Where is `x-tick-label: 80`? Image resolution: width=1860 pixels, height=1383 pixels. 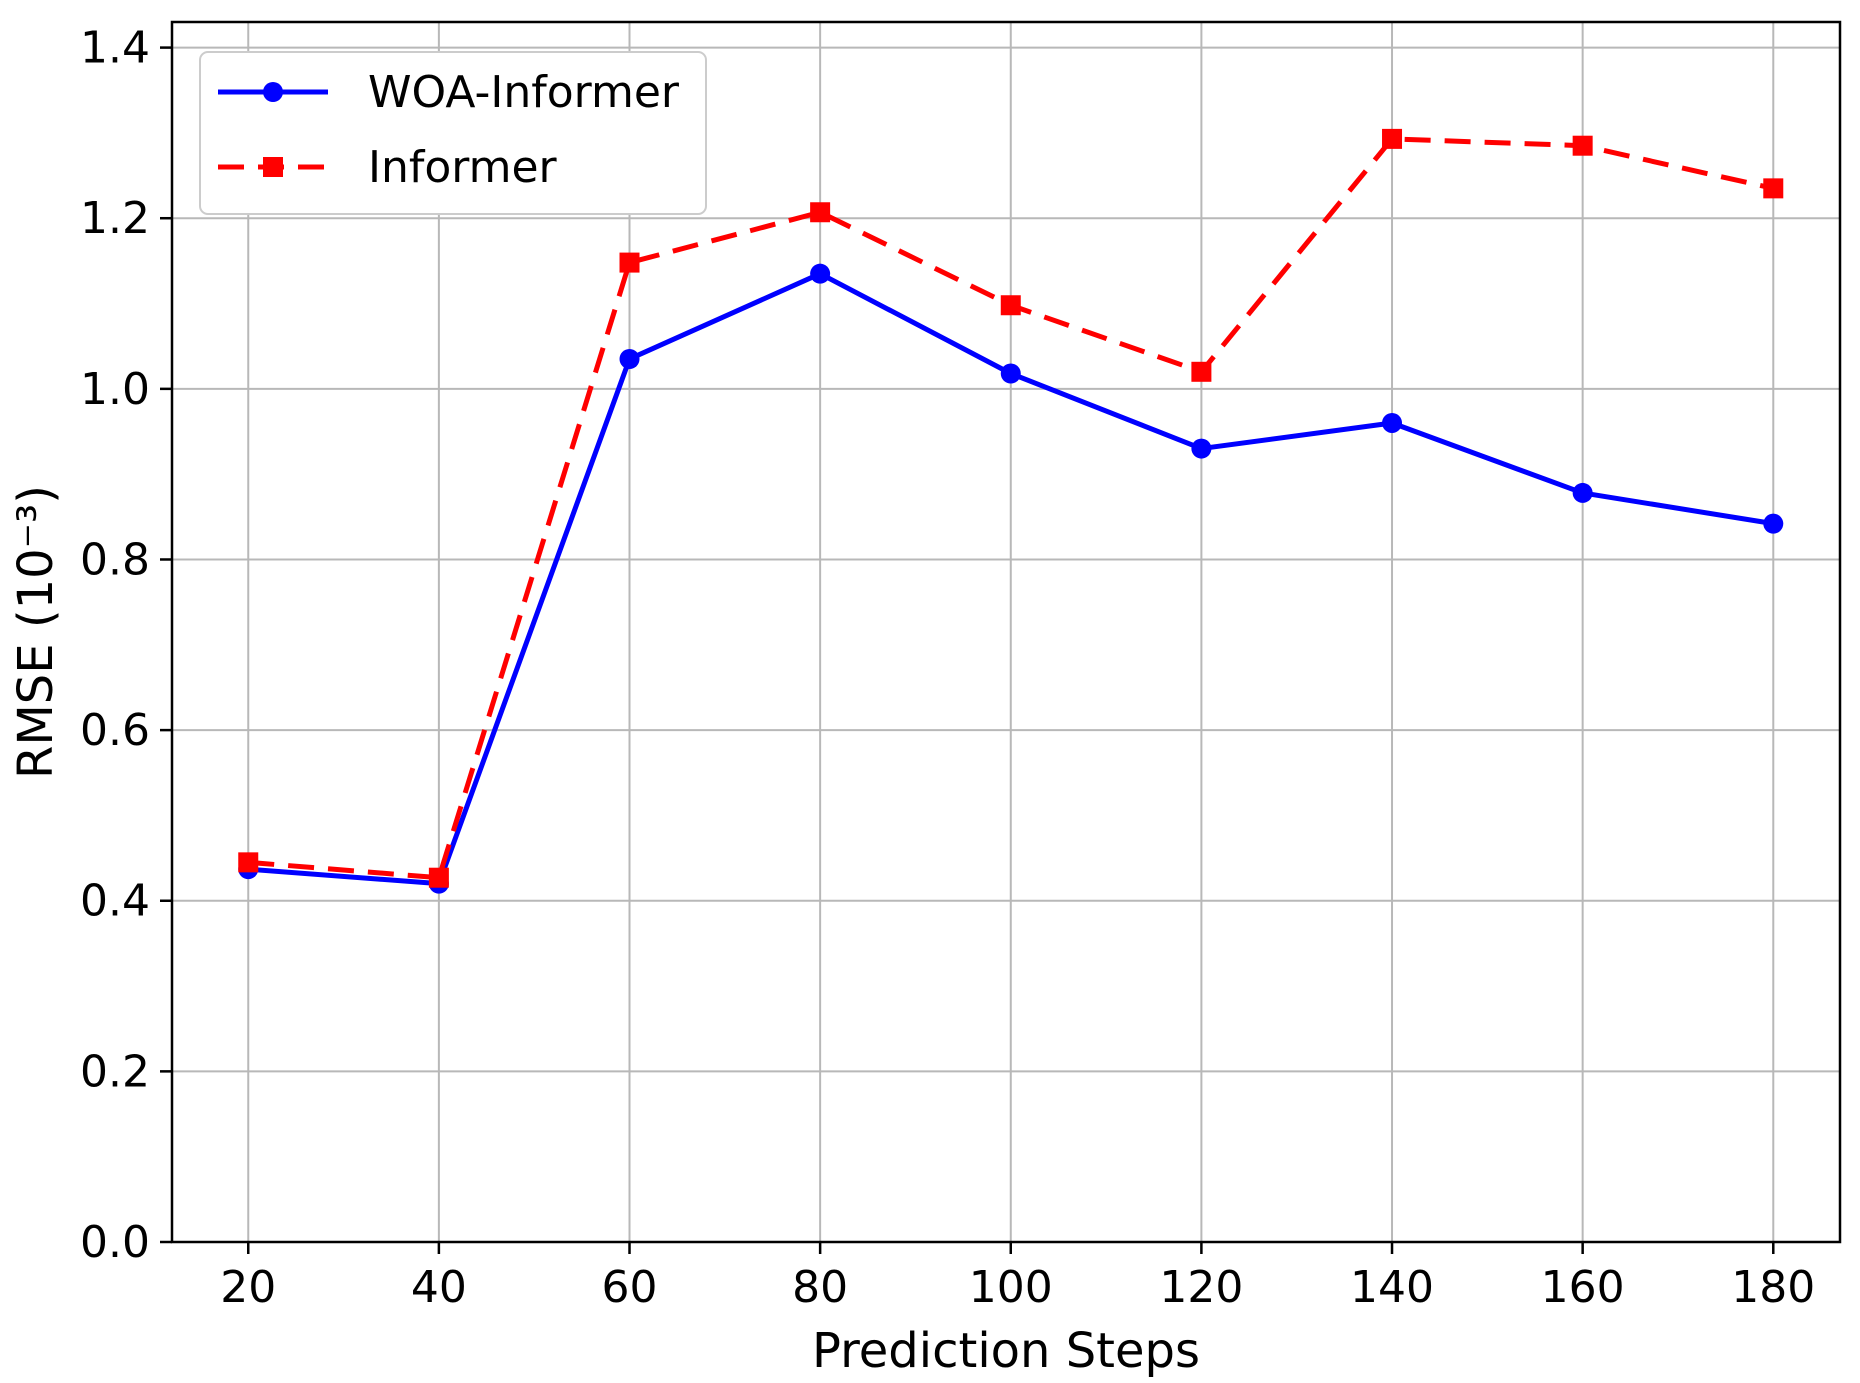 x-tick-label: 80 is located at coordinates (820, 1287).